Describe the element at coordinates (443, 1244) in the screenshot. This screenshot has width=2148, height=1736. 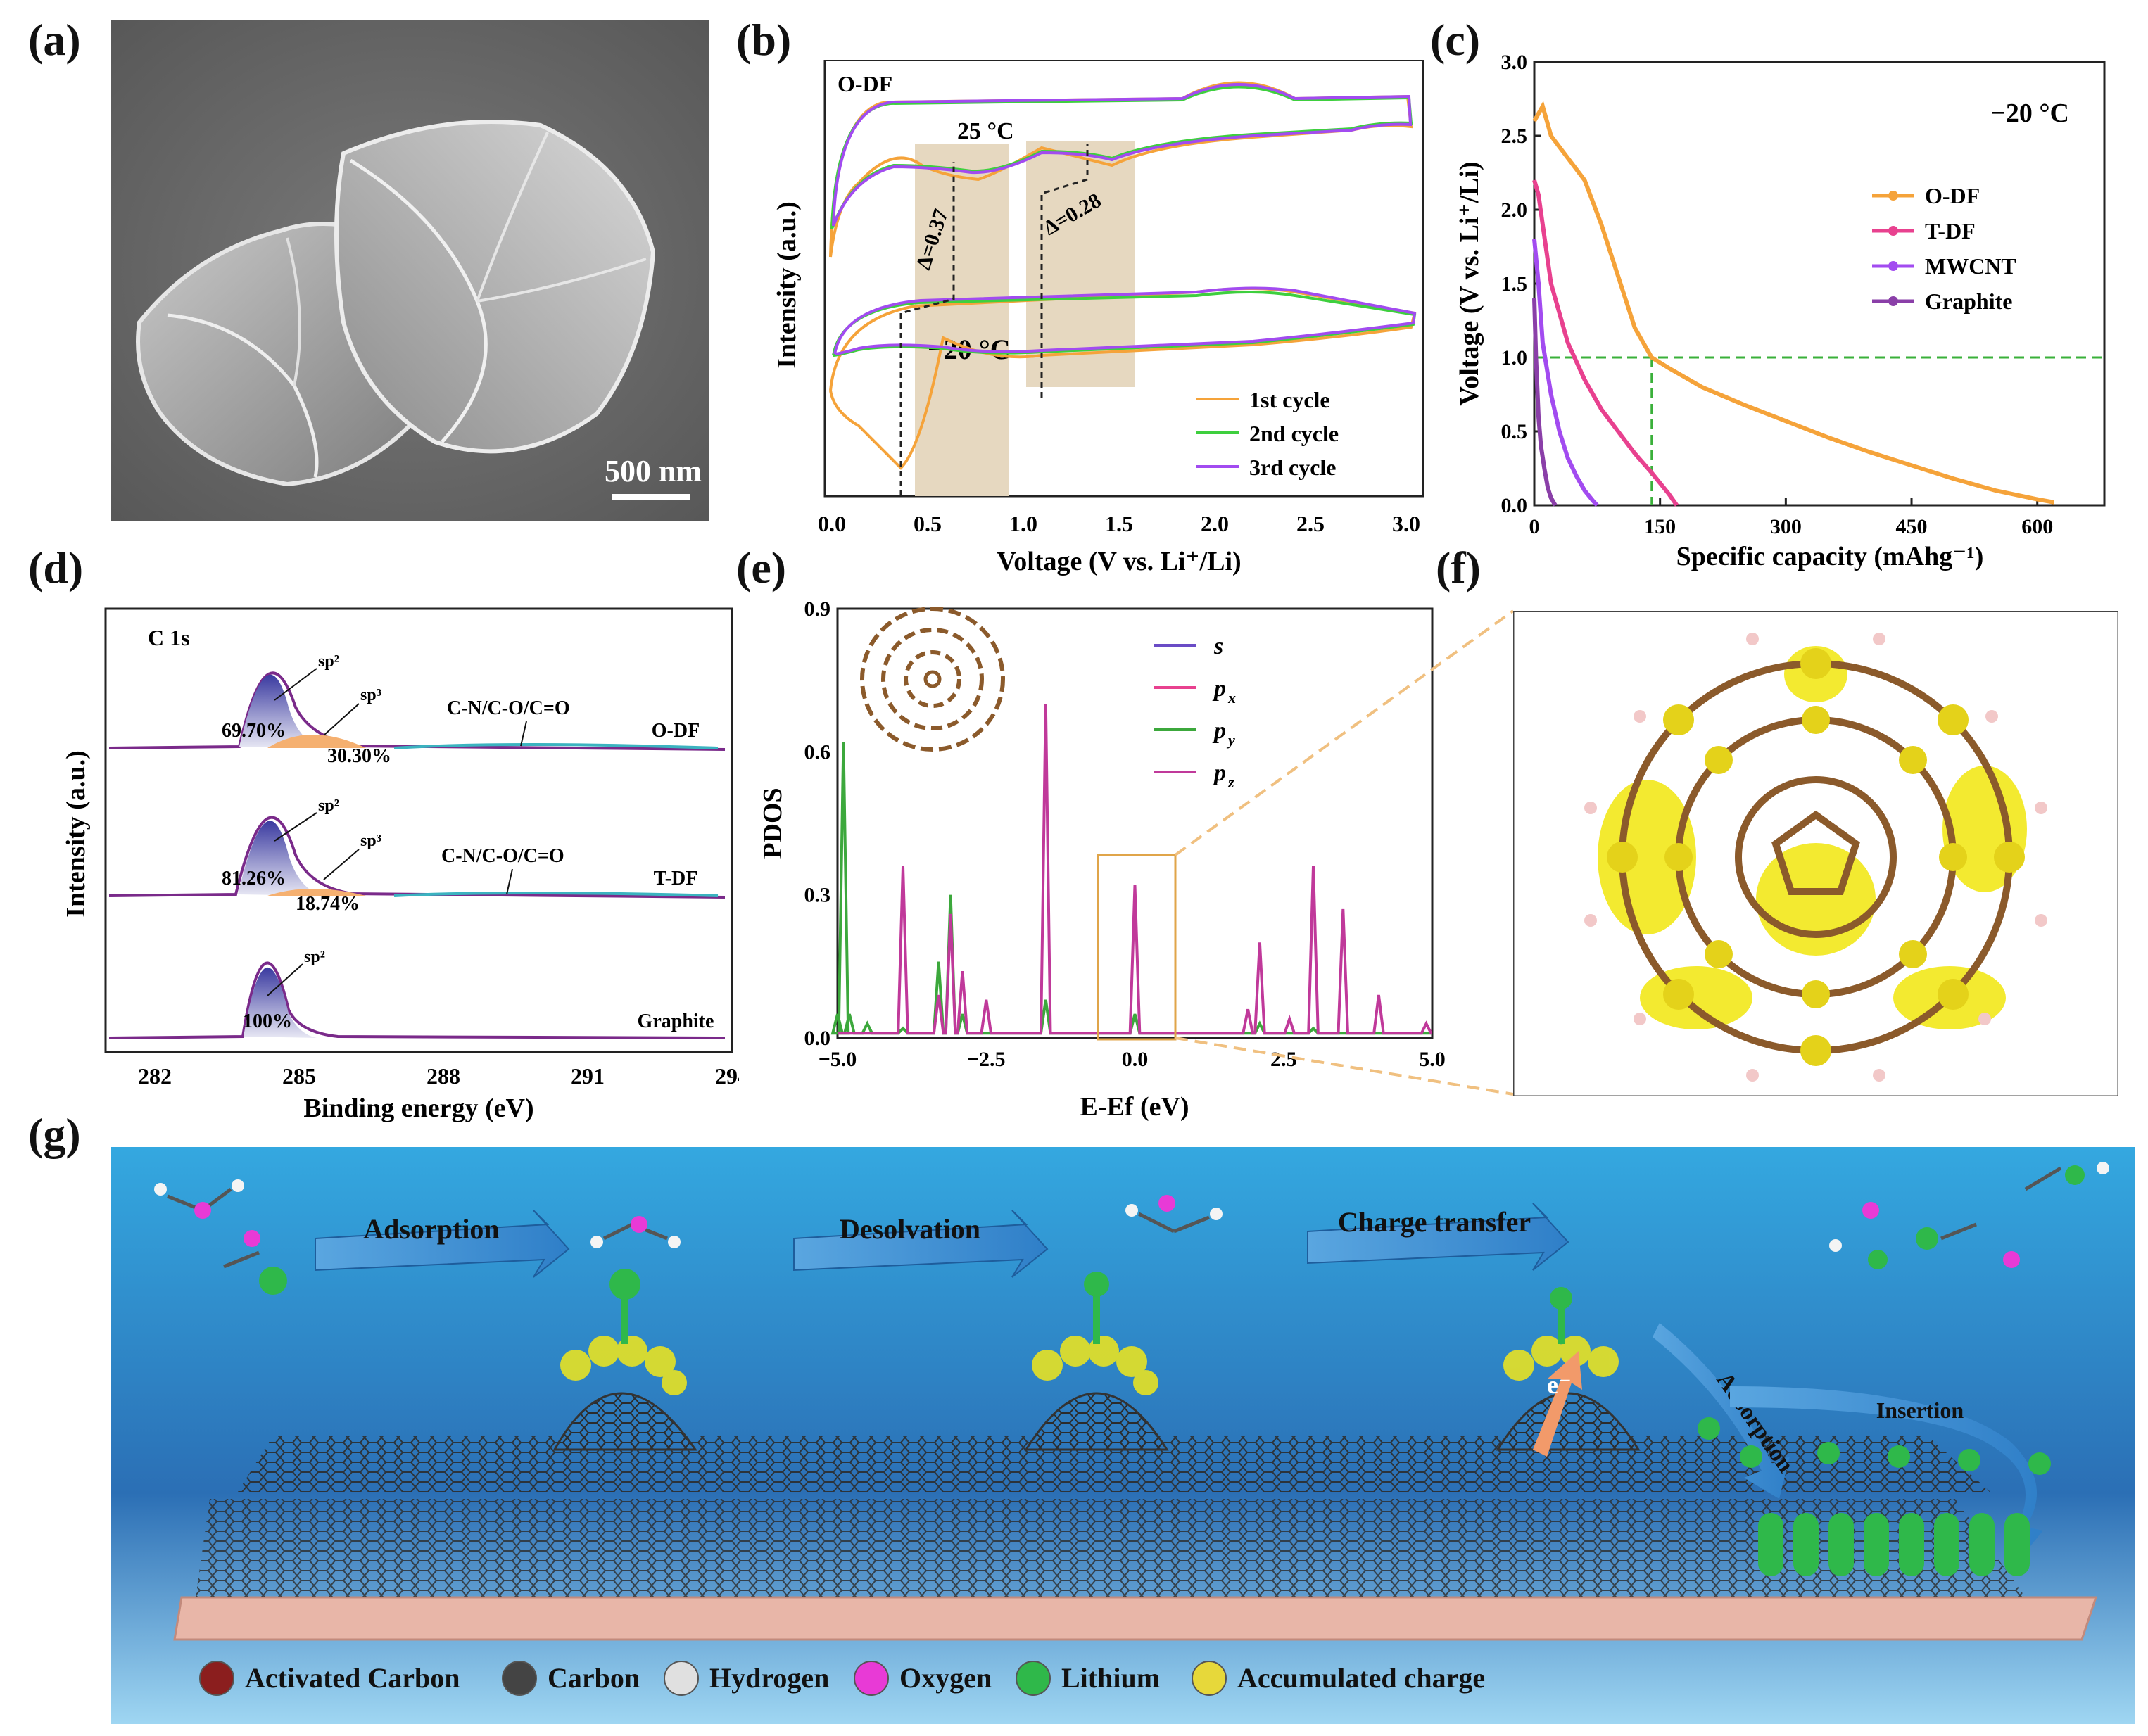
I see `arrow-adsorption` at that location.